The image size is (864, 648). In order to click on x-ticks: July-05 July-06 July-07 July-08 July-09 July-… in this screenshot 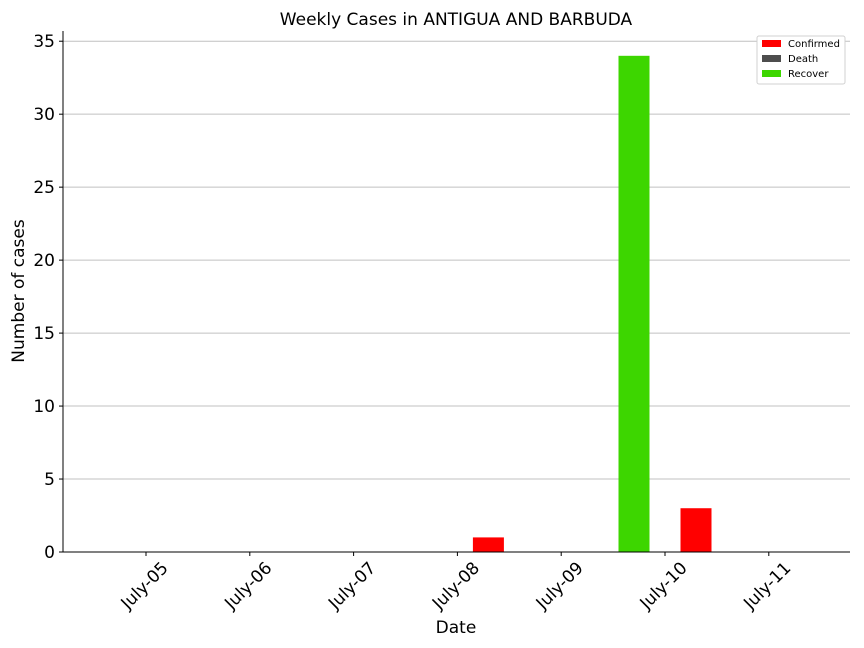, I will do `click(456, 583)`.